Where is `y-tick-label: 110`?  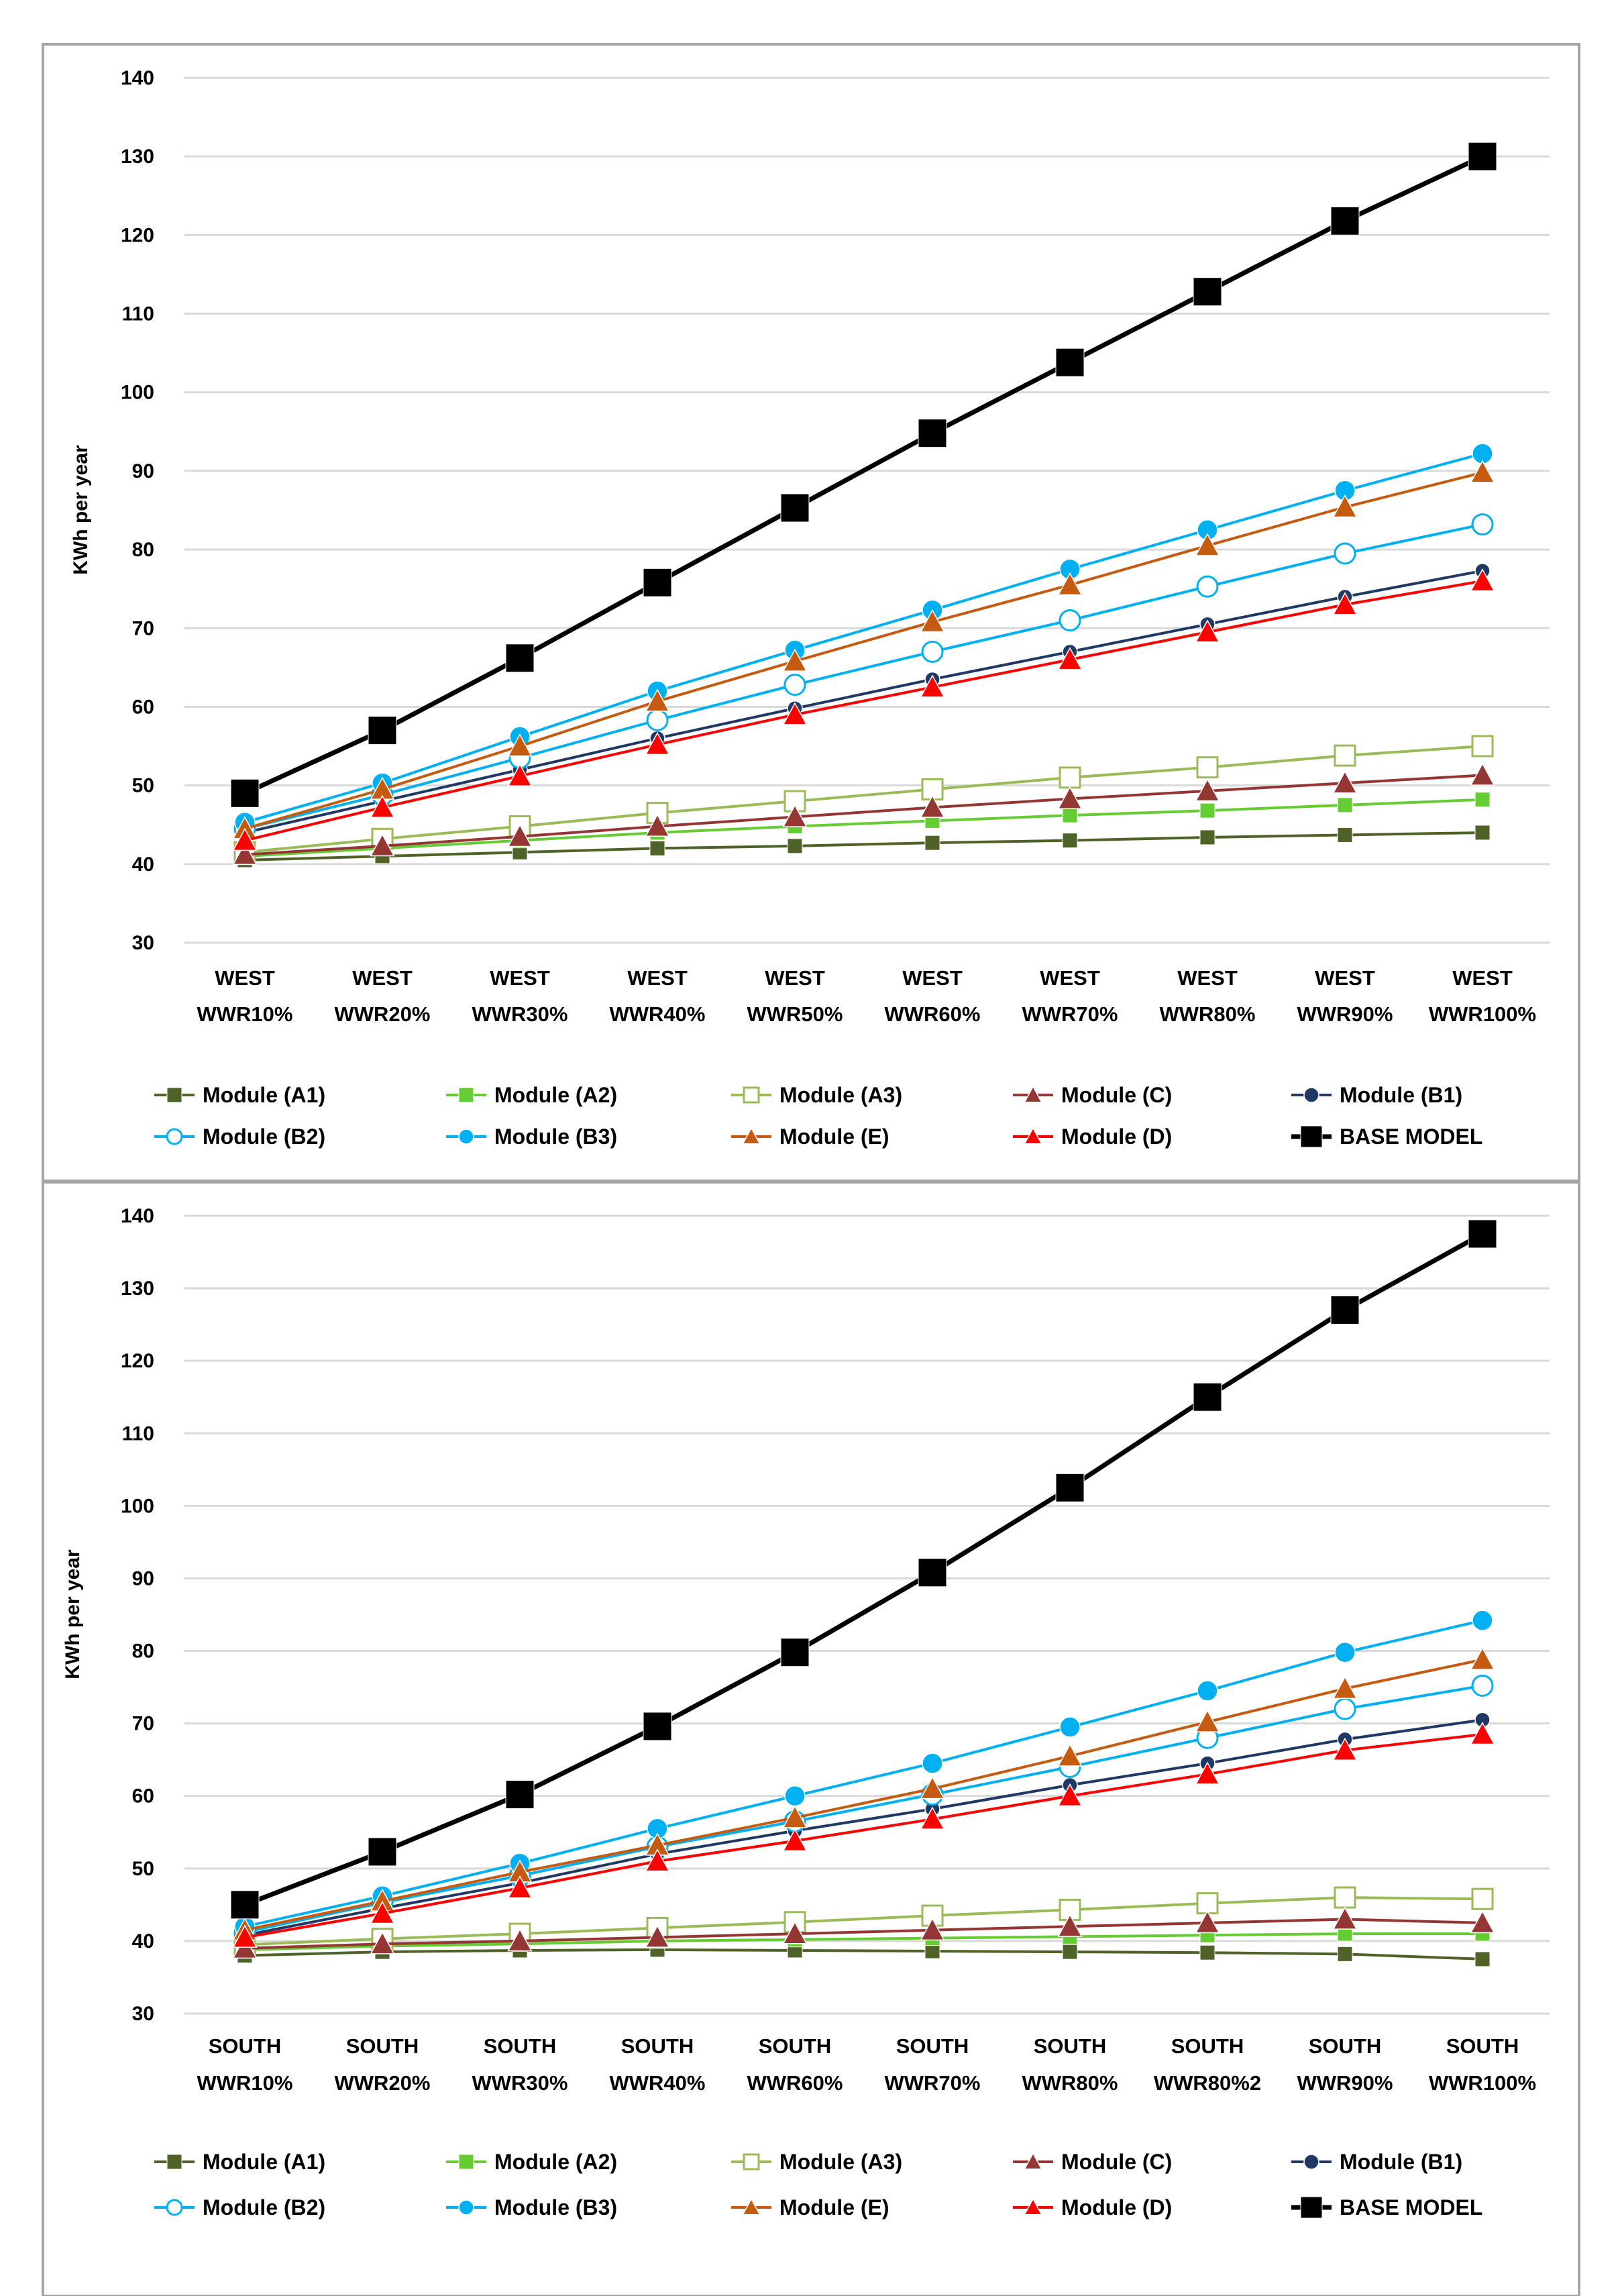
y-tick-label: 110 is located at coordinates (138, 314).